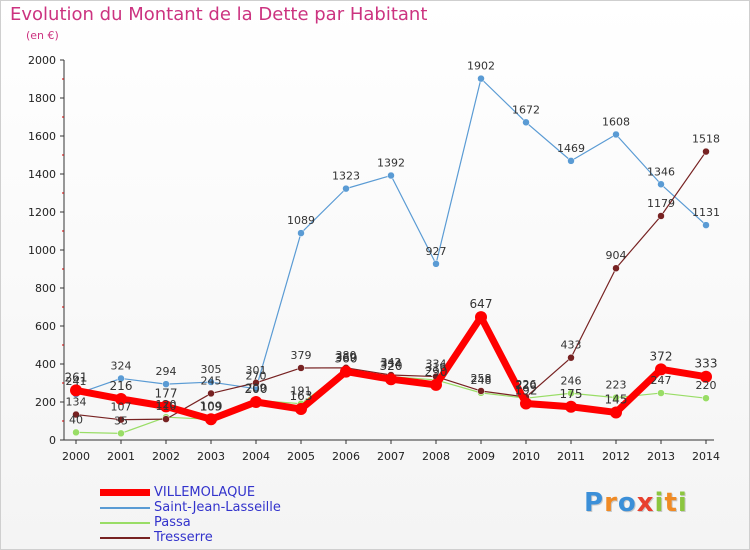 Image resolution: width=750 pixels, height=550 pixels. What do you see at coordinates (346, 176) in the screenshot?
I see `data-label: 1323` at bounding box center [346, 176].